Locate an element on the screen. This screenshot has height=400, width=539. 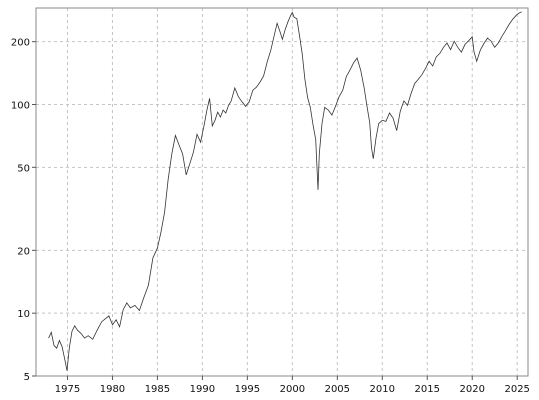
x-tick-label: 1980 is located at coordinates (112, 389).